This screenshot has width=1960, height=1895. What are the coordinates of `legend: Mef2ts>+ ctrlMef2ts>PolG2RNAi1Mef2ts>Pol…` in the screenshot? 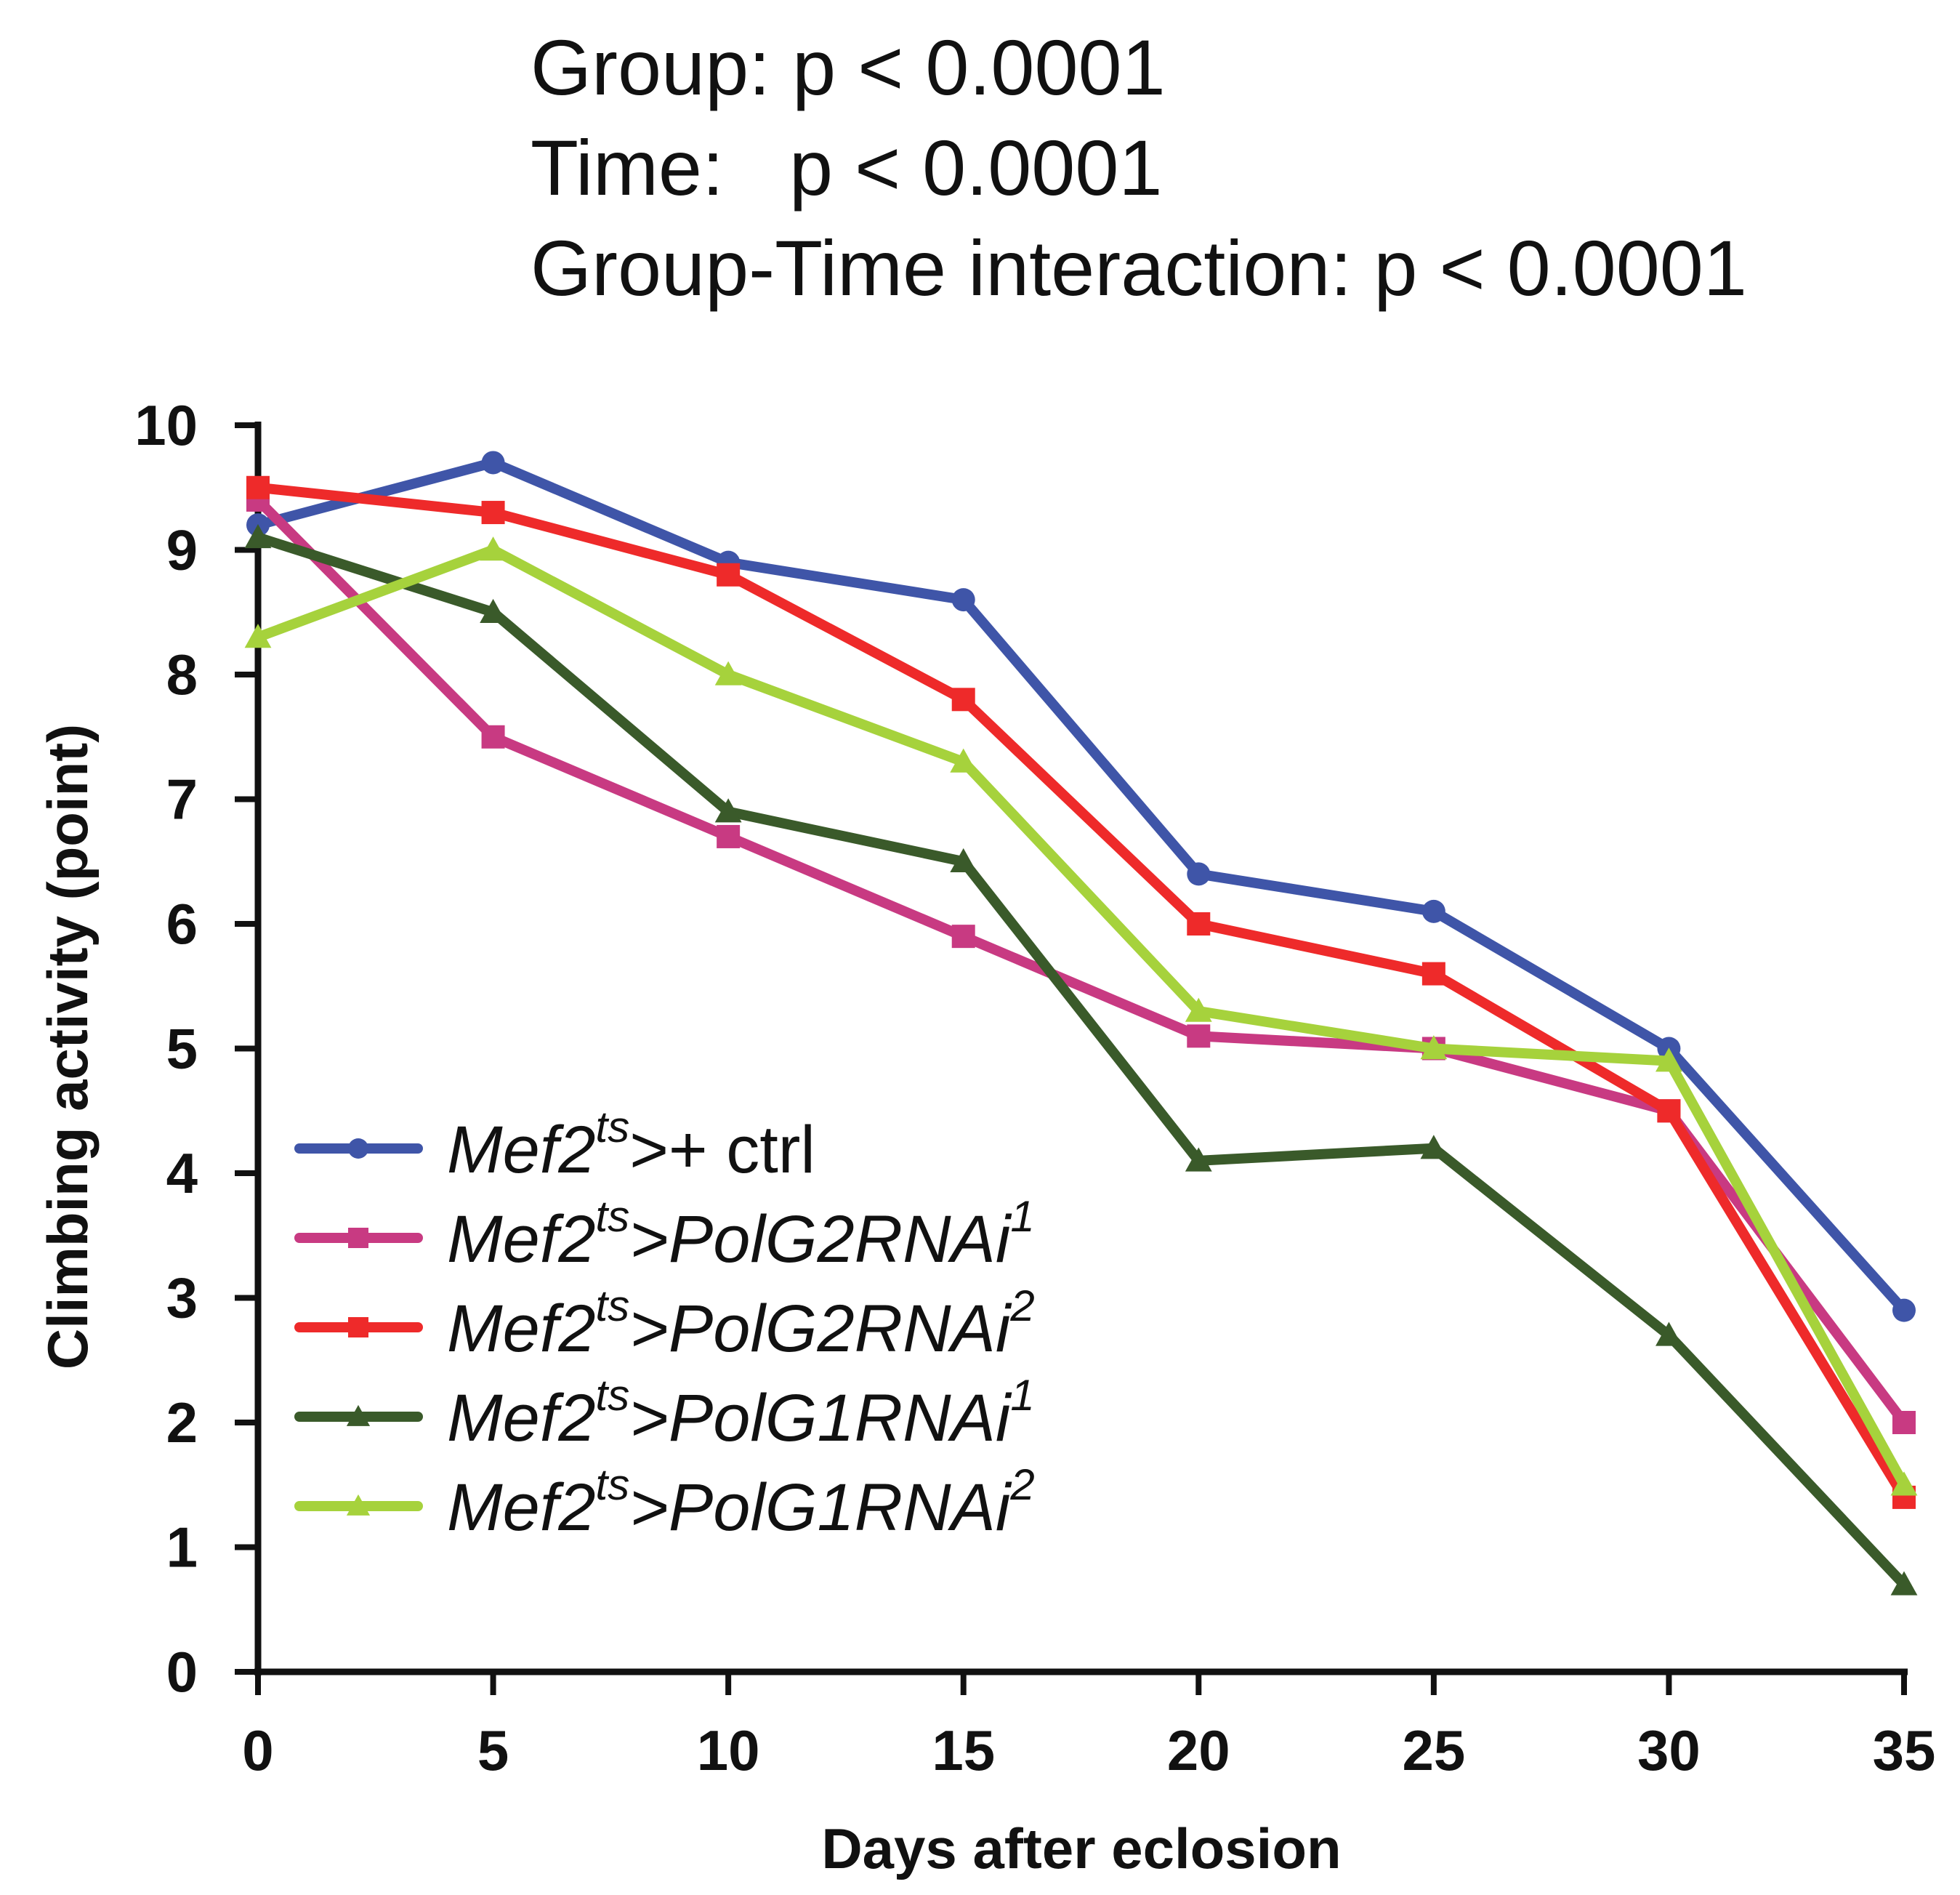 It's located at (664, 1324).